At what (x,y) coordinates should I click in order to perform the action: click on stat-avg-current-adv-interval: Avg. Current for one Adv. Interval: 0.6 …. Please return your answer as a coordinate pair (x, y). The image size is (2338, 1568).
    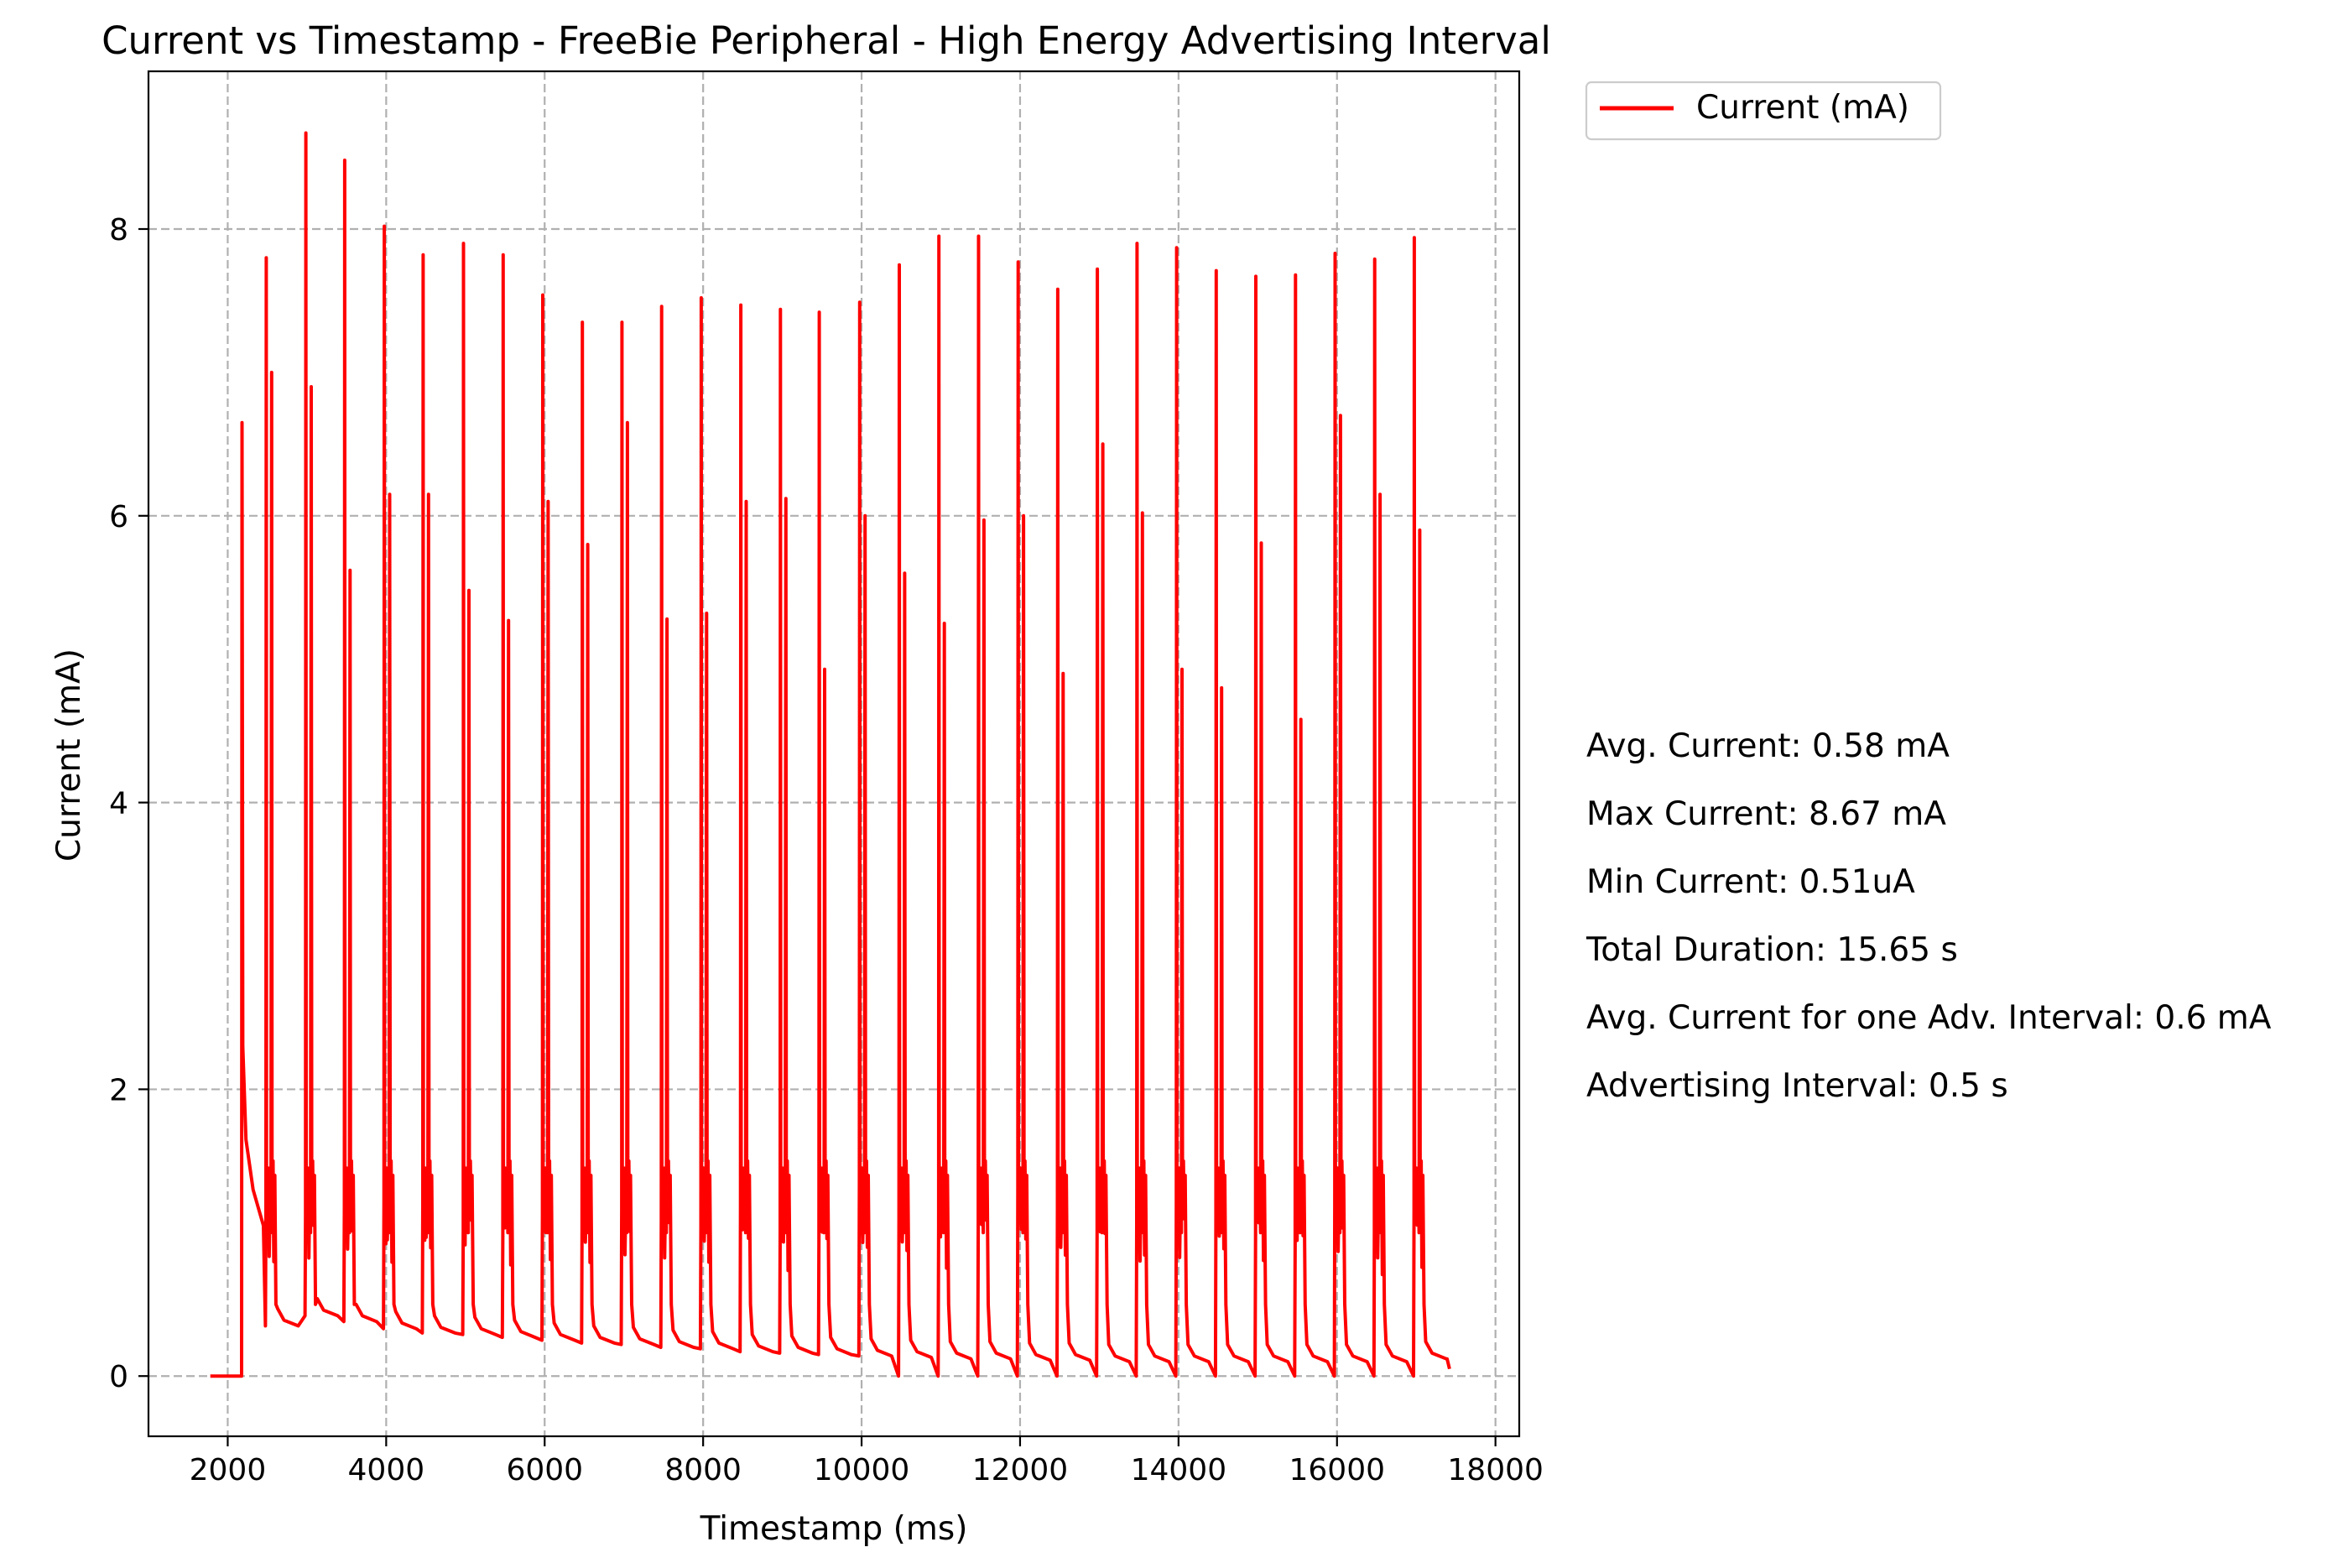
    Looking at the image, I should click on (1929, 1018).